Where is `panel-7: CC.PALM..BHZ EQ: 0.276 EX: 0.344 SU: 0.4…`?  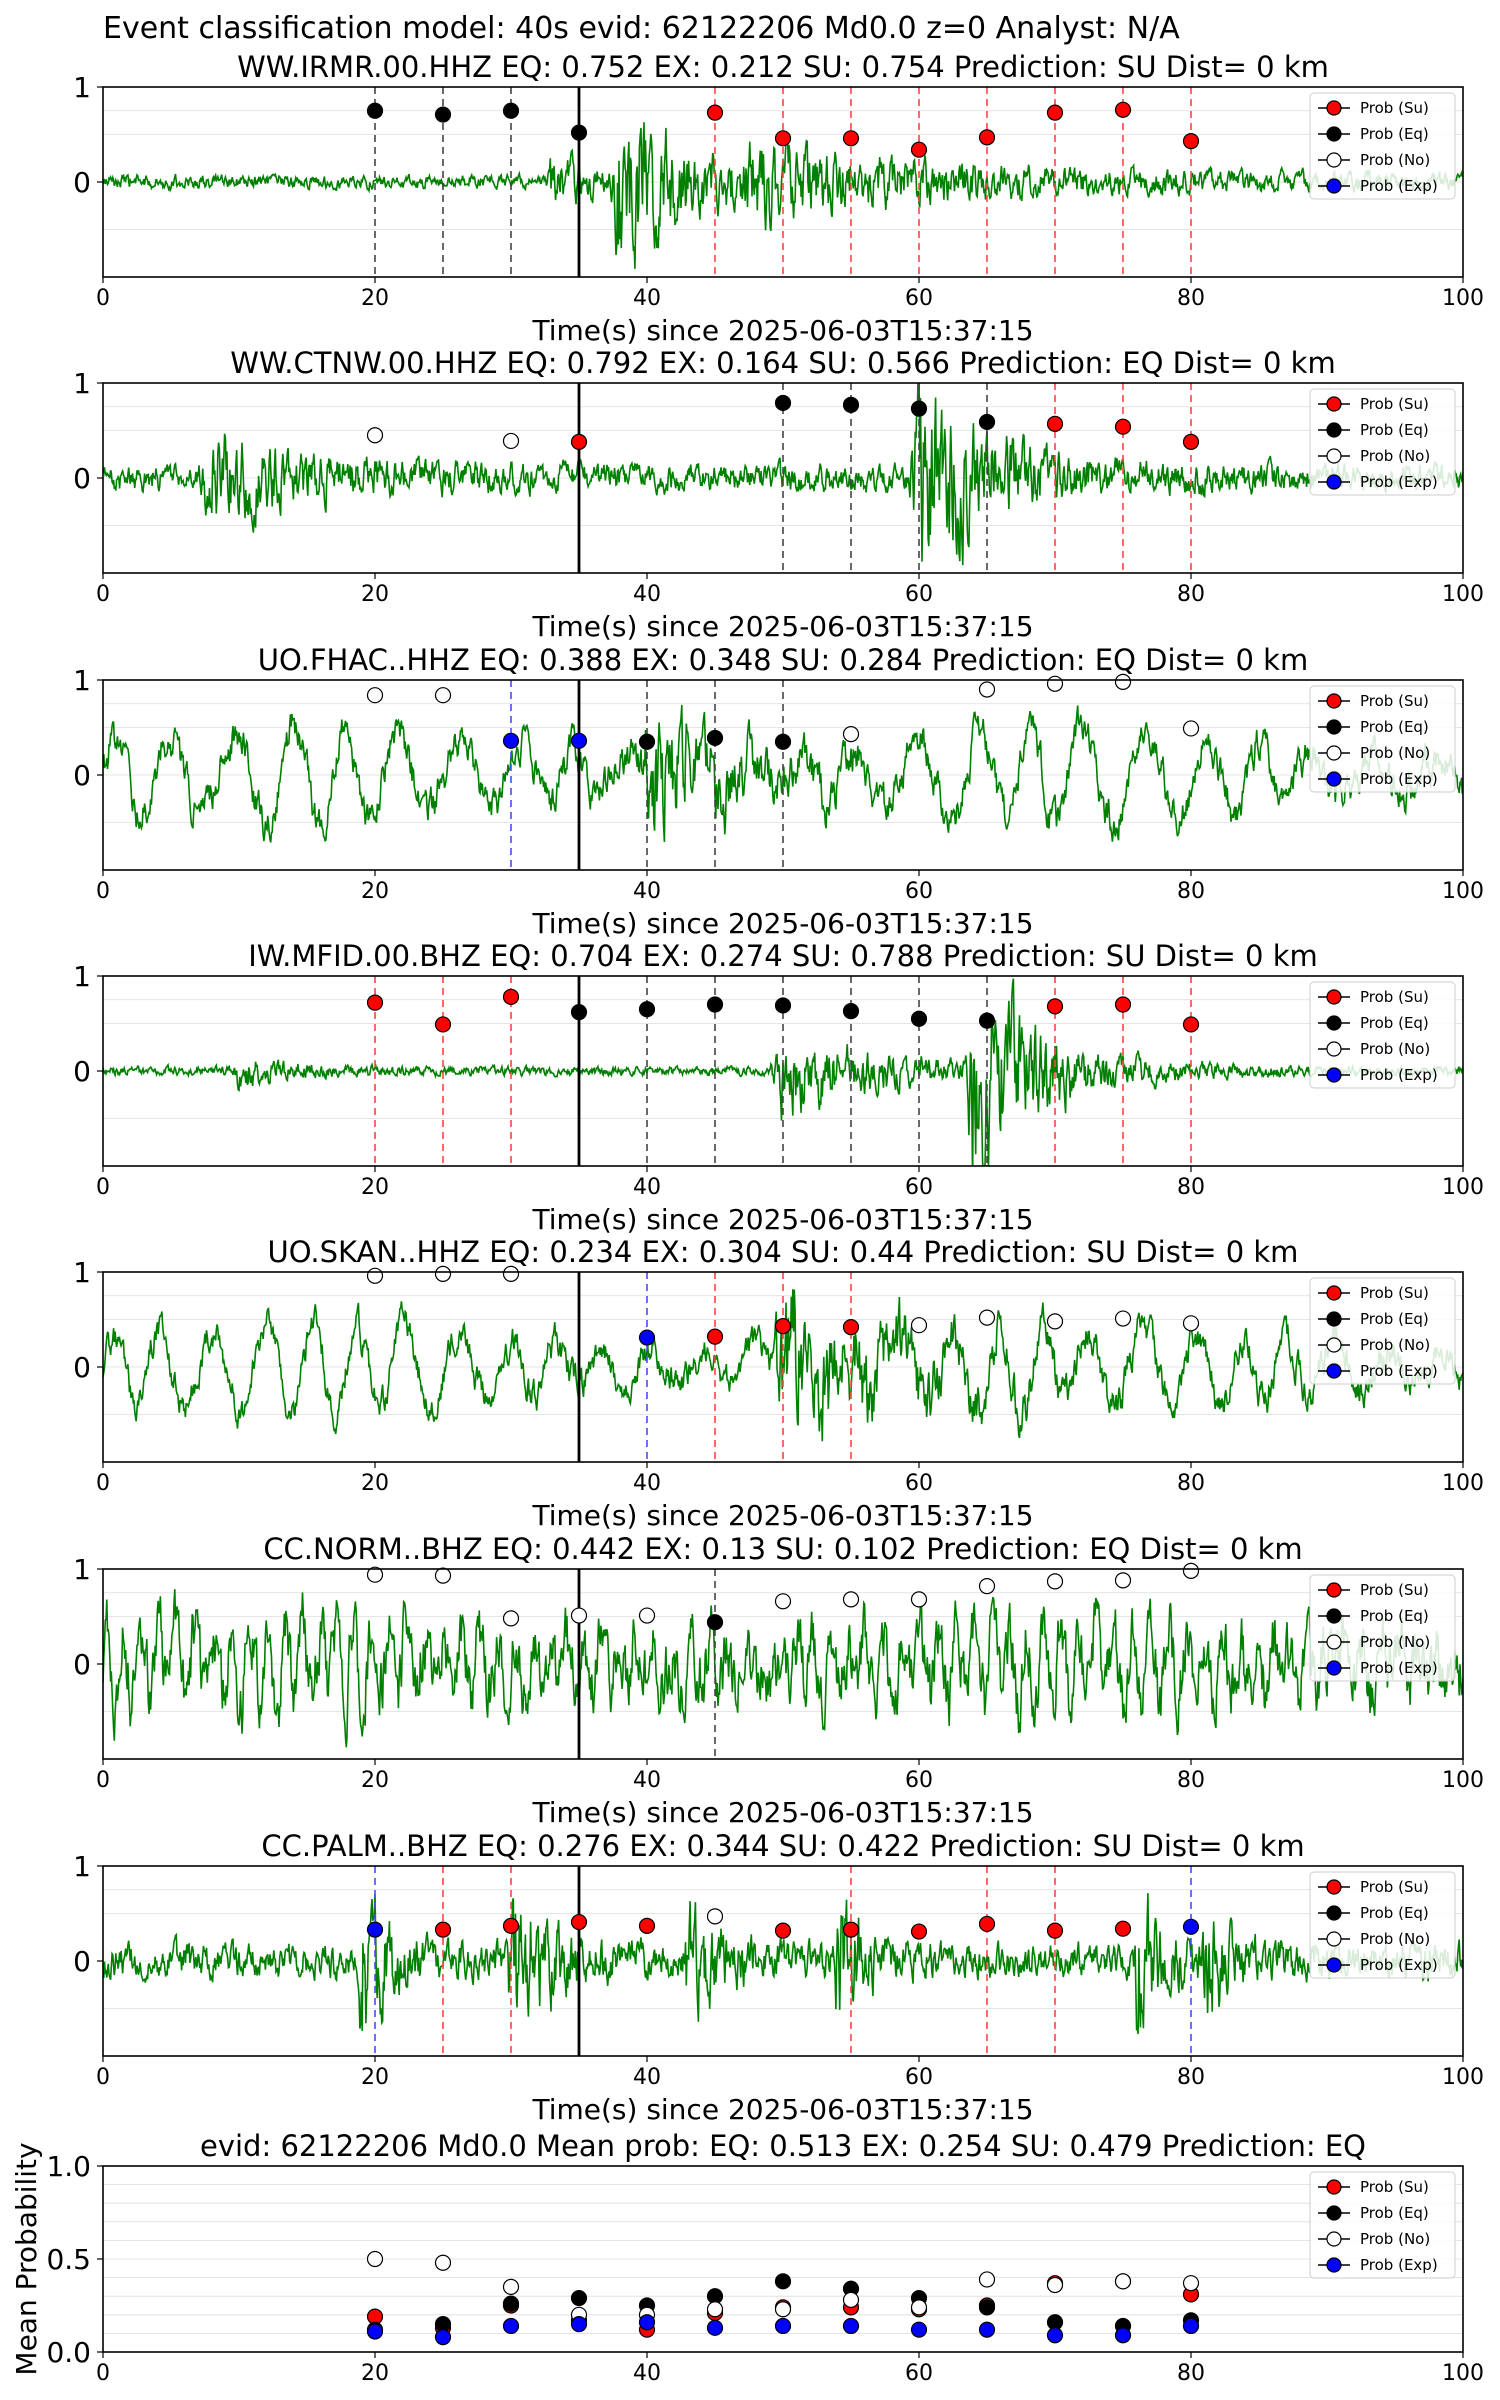 panel-7: CC.PALM..BHZ EQ: 0.276 EX: 0.344 SU: 0.4… is located at coordinates (778, 1977).